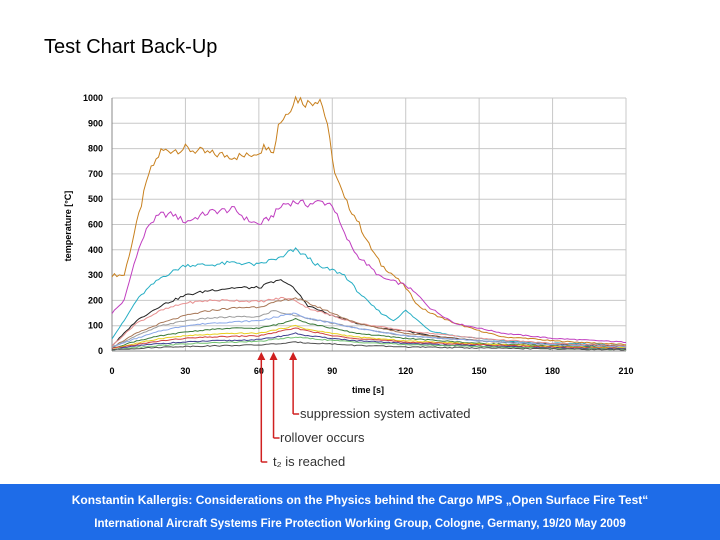  What do you see at coordinates (479, 371) in the screenshot?
I see `x-tick-label-5: 150` at bounding box center [479, 371].